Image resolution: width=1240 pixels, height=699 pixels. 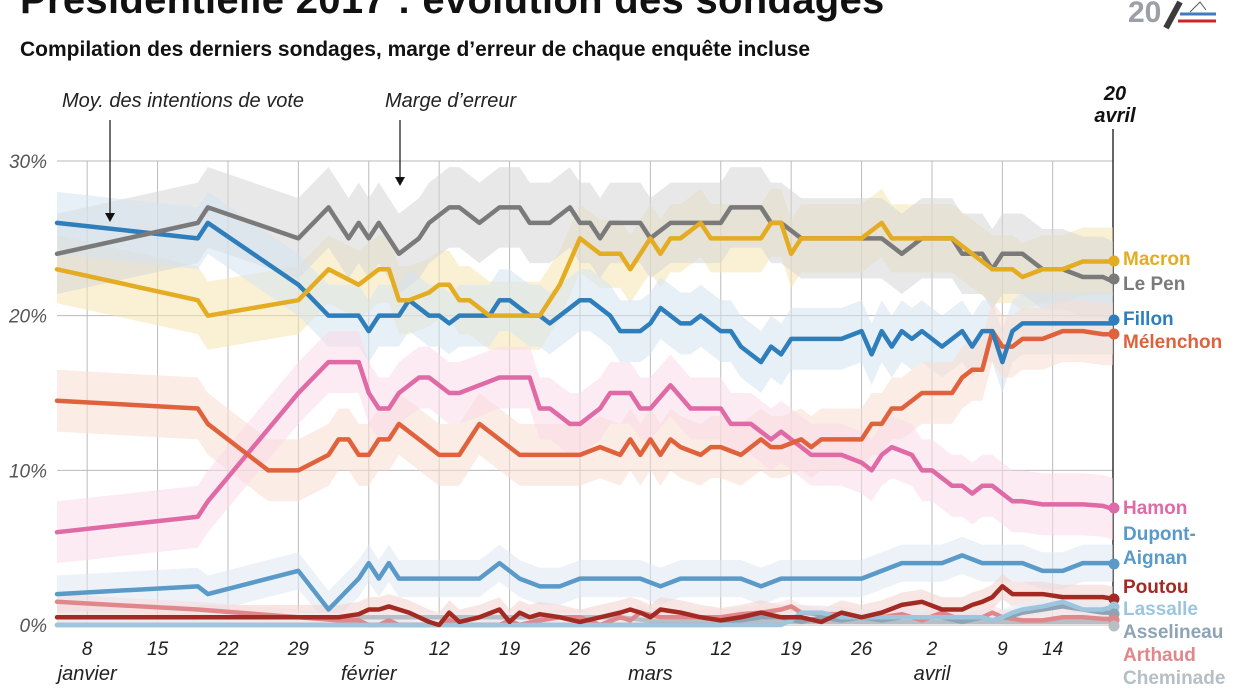 What do you see at coordinates (1159, 534) in the screenshot?
I see `candidate-label-dupont-aignan: Dupont-` at bounding box center [1159, 534].